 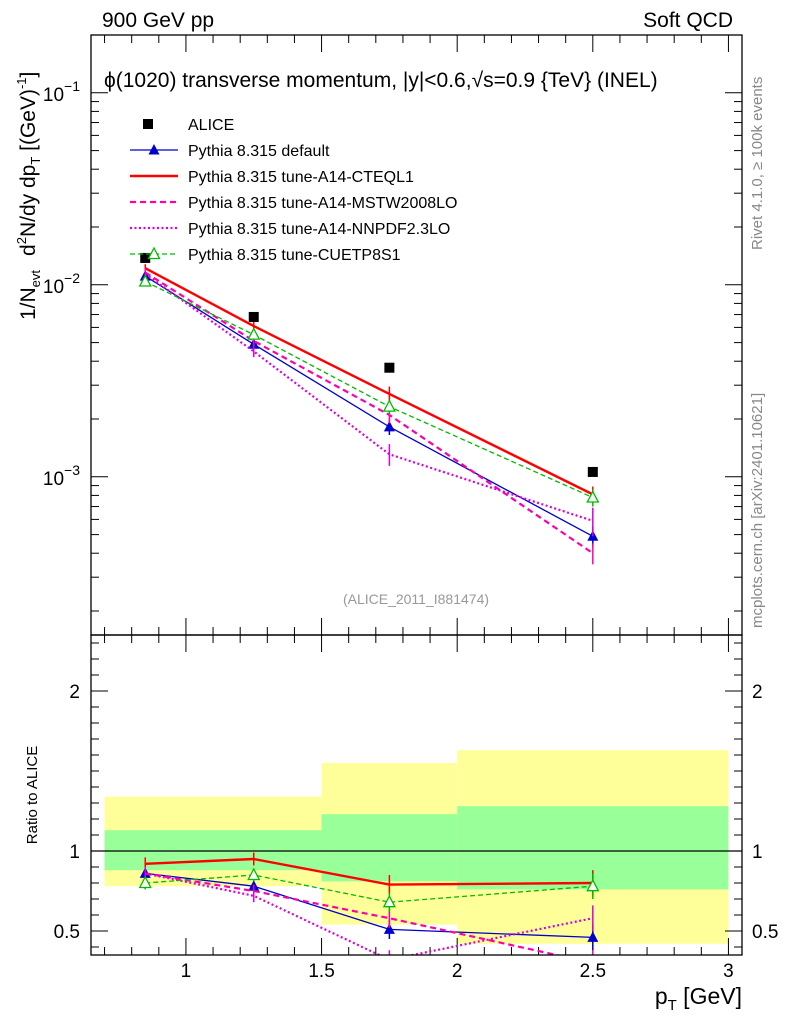 What do you see at coordinates (321, 971) in the screenshot?
I see `xtick-label: 1.5` at bounding box center [321, 971].